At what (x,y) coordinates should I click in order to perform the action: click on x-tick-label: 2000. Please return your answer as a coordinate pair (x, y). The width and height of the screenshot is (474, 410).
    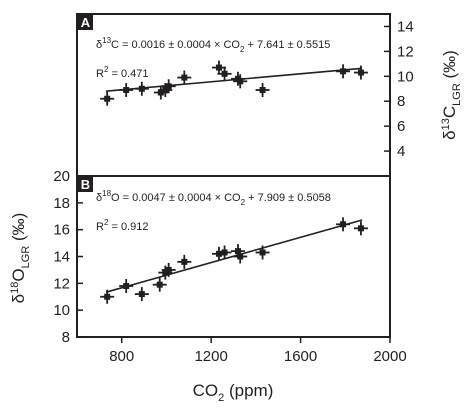
    Looking at the image, I should click on (389, 356).